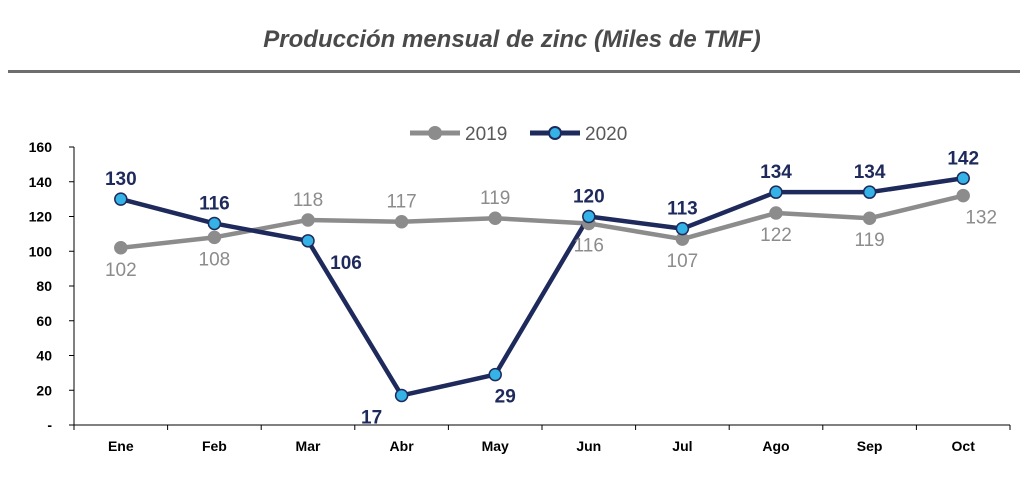 The image size is (1024, 503). Describe the element at coordinates (214, 203) in the screenshot. I see `data-label-2020: 116` at that location.